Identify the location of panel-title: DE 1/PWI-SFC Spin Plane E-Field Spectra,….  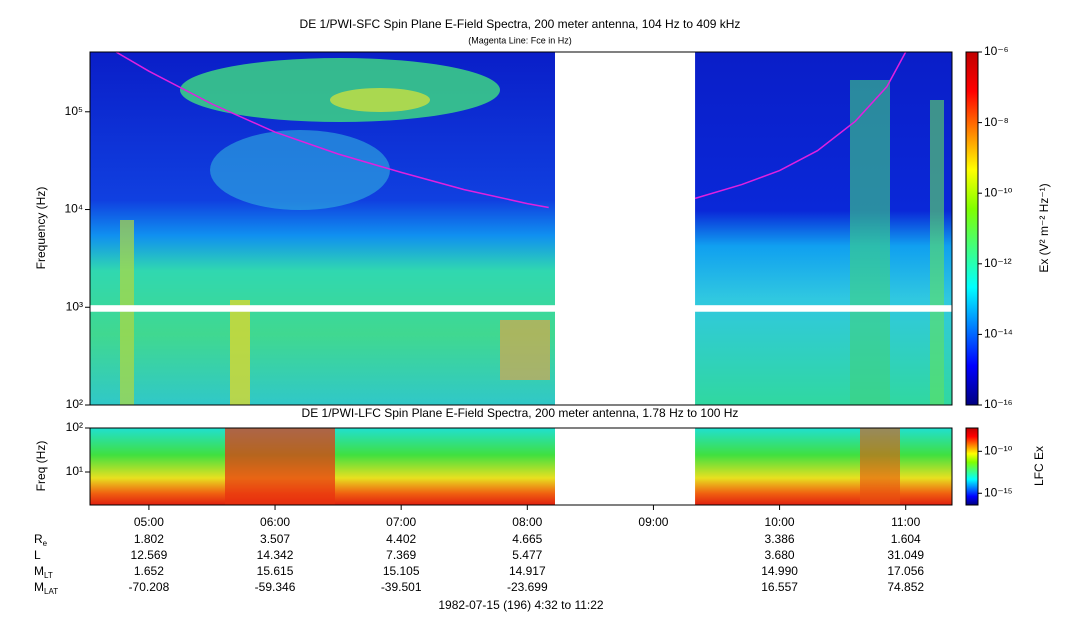
(520, 24).